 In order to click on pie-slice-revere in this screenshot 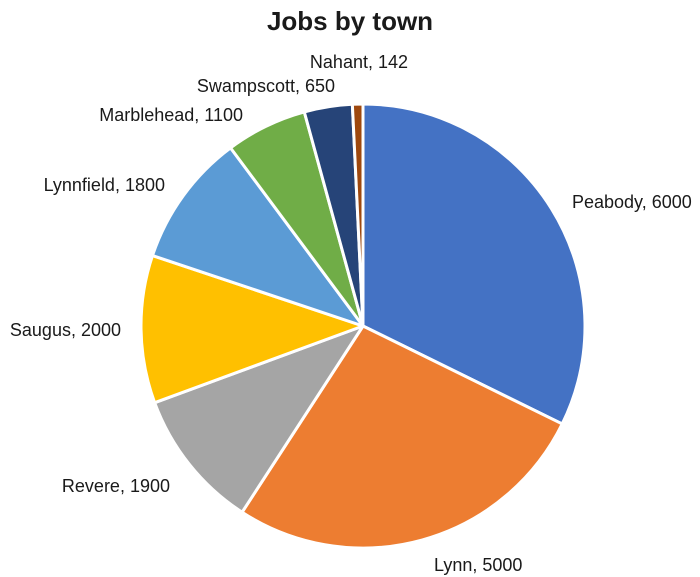, I will do `click(259, 419)`.